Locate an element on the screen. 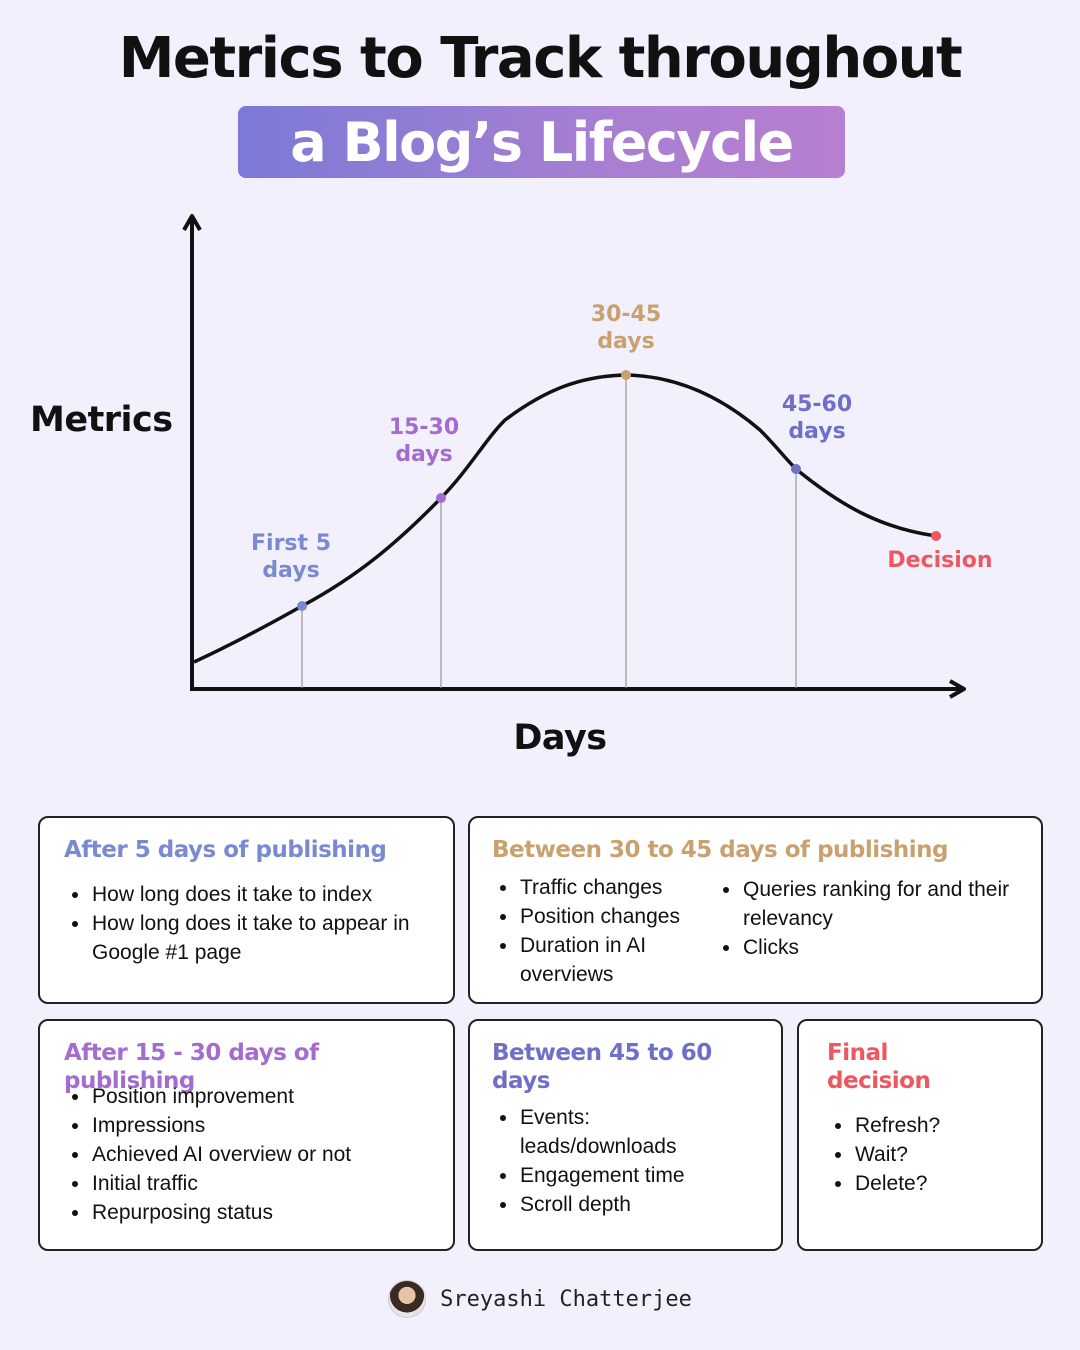  footer: Sreyashi Chatterjee is located at coordinates (540, 1299).